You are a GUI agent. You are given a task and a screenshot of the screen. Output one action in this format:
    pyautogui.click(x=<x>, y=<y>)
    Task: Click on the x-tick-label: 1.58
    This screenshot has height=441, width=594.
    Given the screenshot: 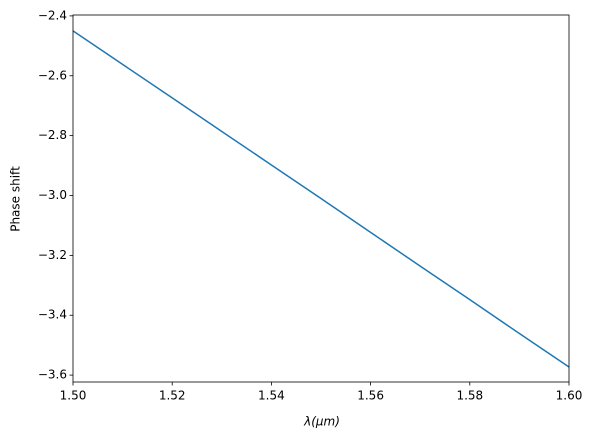 What is the action you would take?
    pyautogui.click(x=469, y=396)
    